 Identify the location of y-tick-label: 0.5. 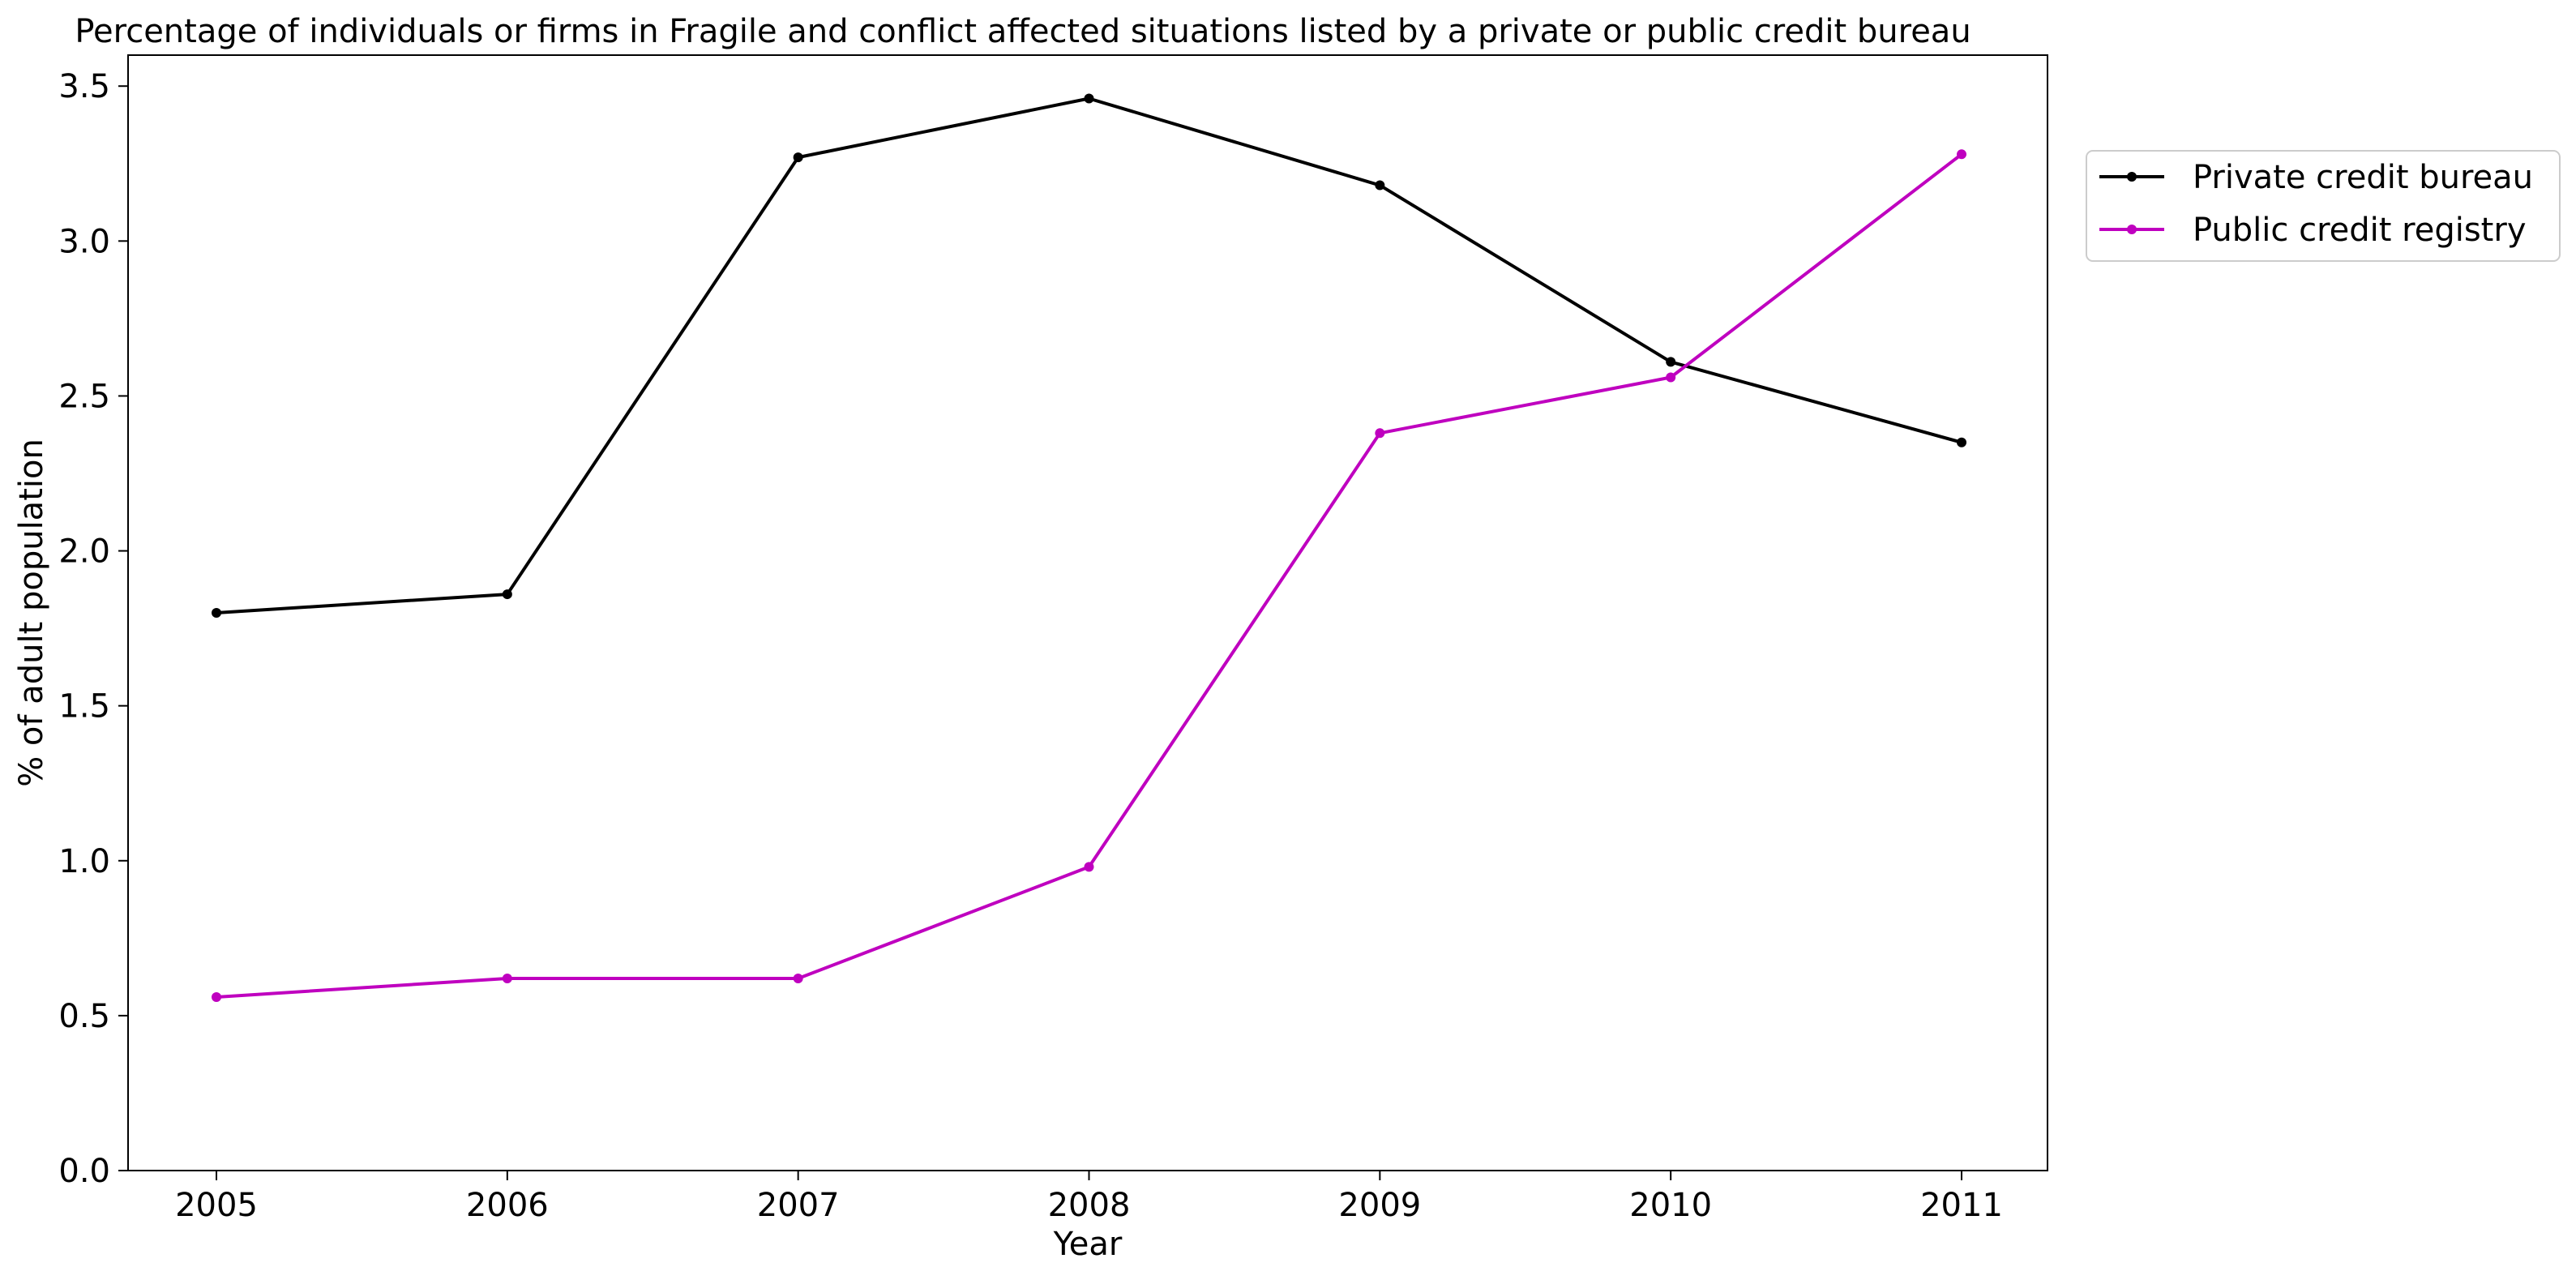
(84, 1017).